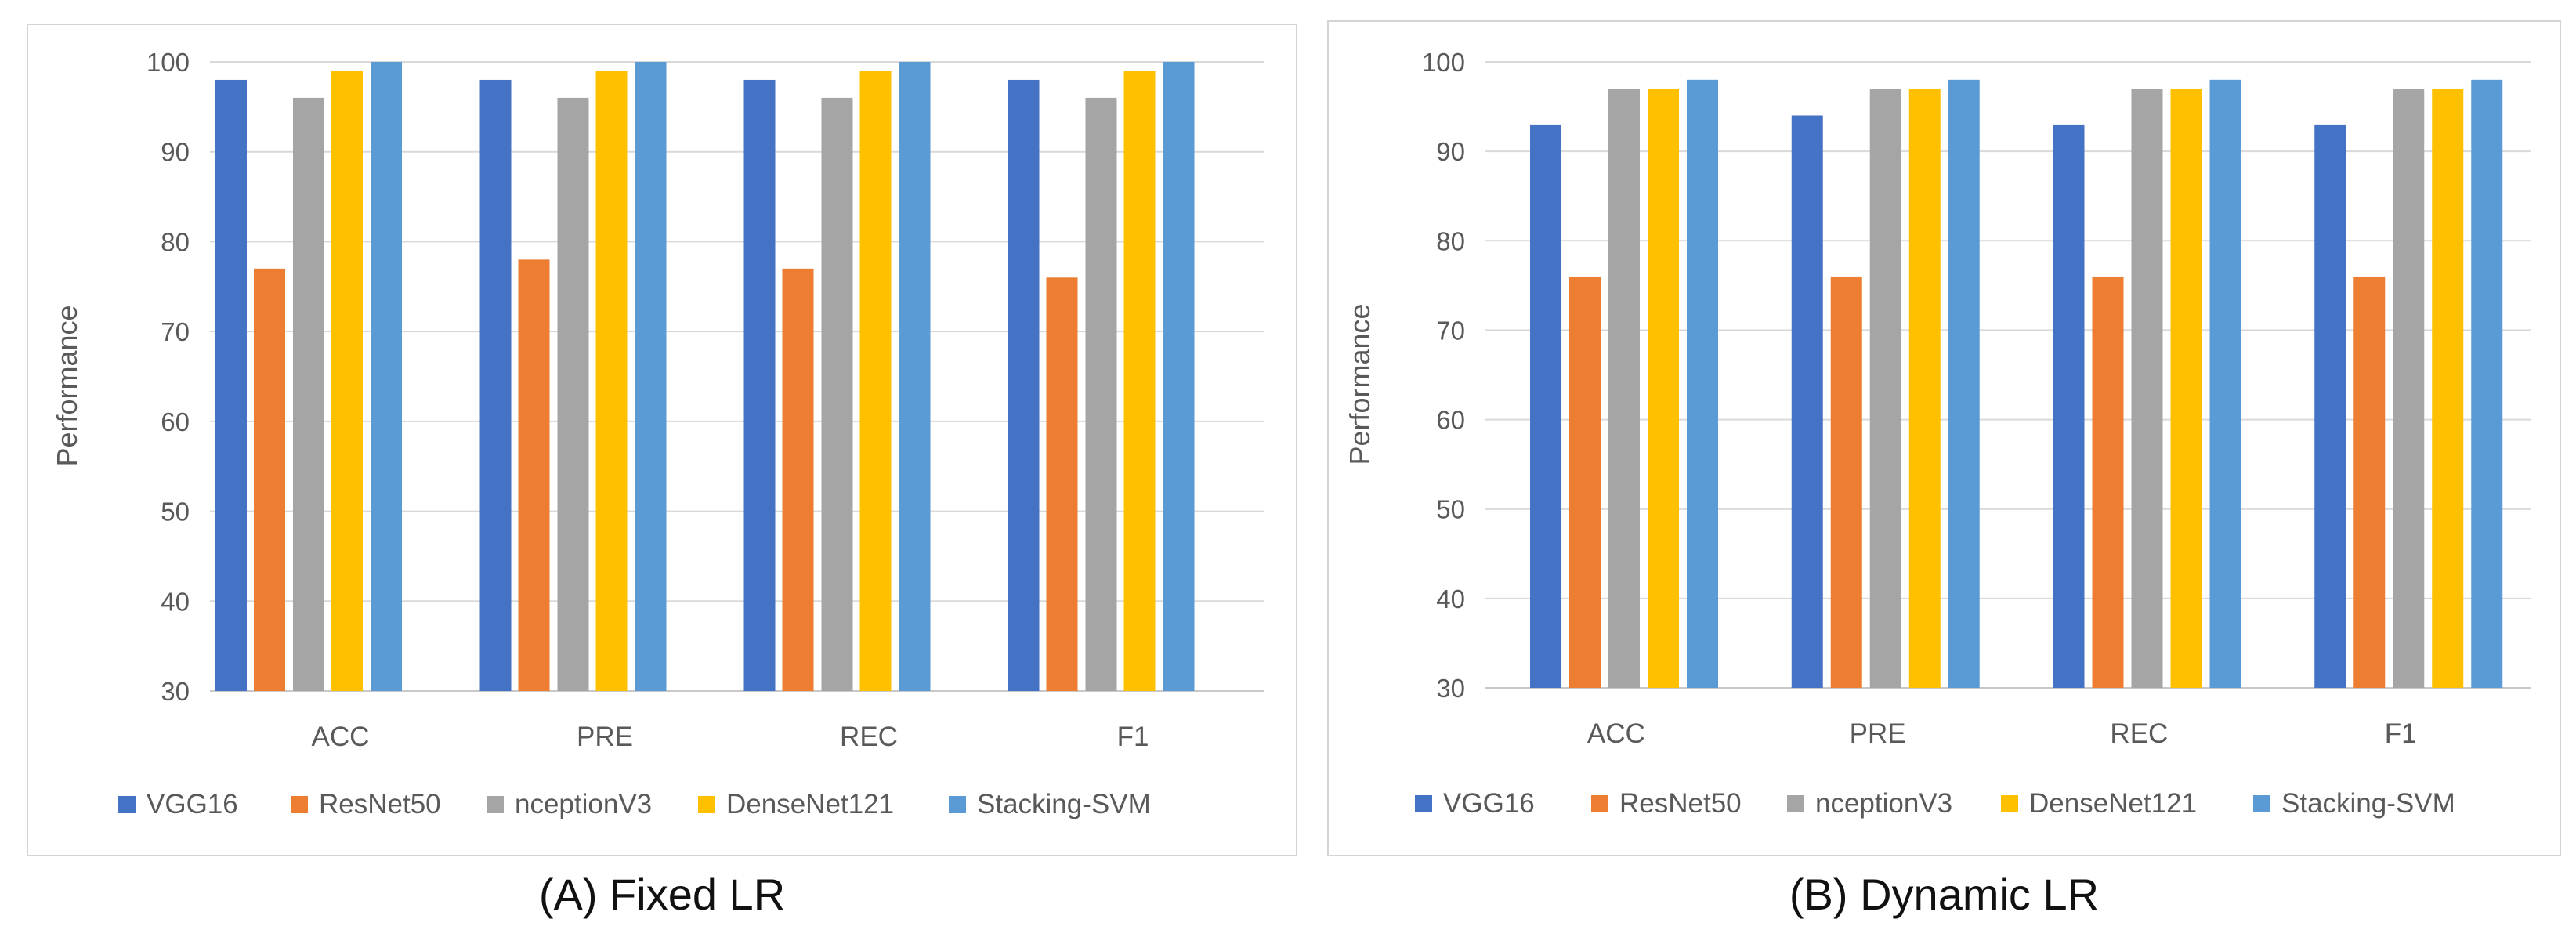  What do you see at coordinates (1883, 804) in the screenshot?
I see `dynamic-lr-legend-label-nceptionv3: nceptionV3` at bounding box center [1883, 804].